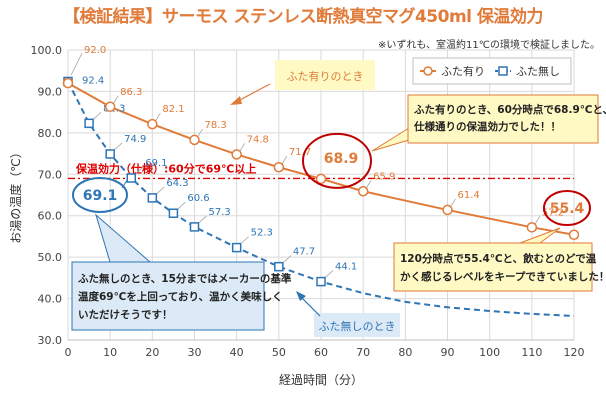  I want to click on highlight-ellipse-60min, so click(337, 160).